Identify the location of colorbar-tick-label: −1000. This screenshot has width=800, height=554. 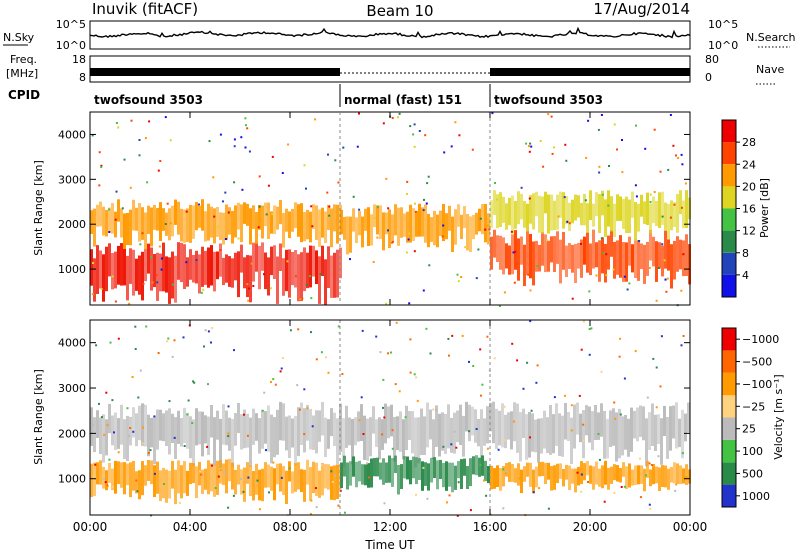
(760, 339).